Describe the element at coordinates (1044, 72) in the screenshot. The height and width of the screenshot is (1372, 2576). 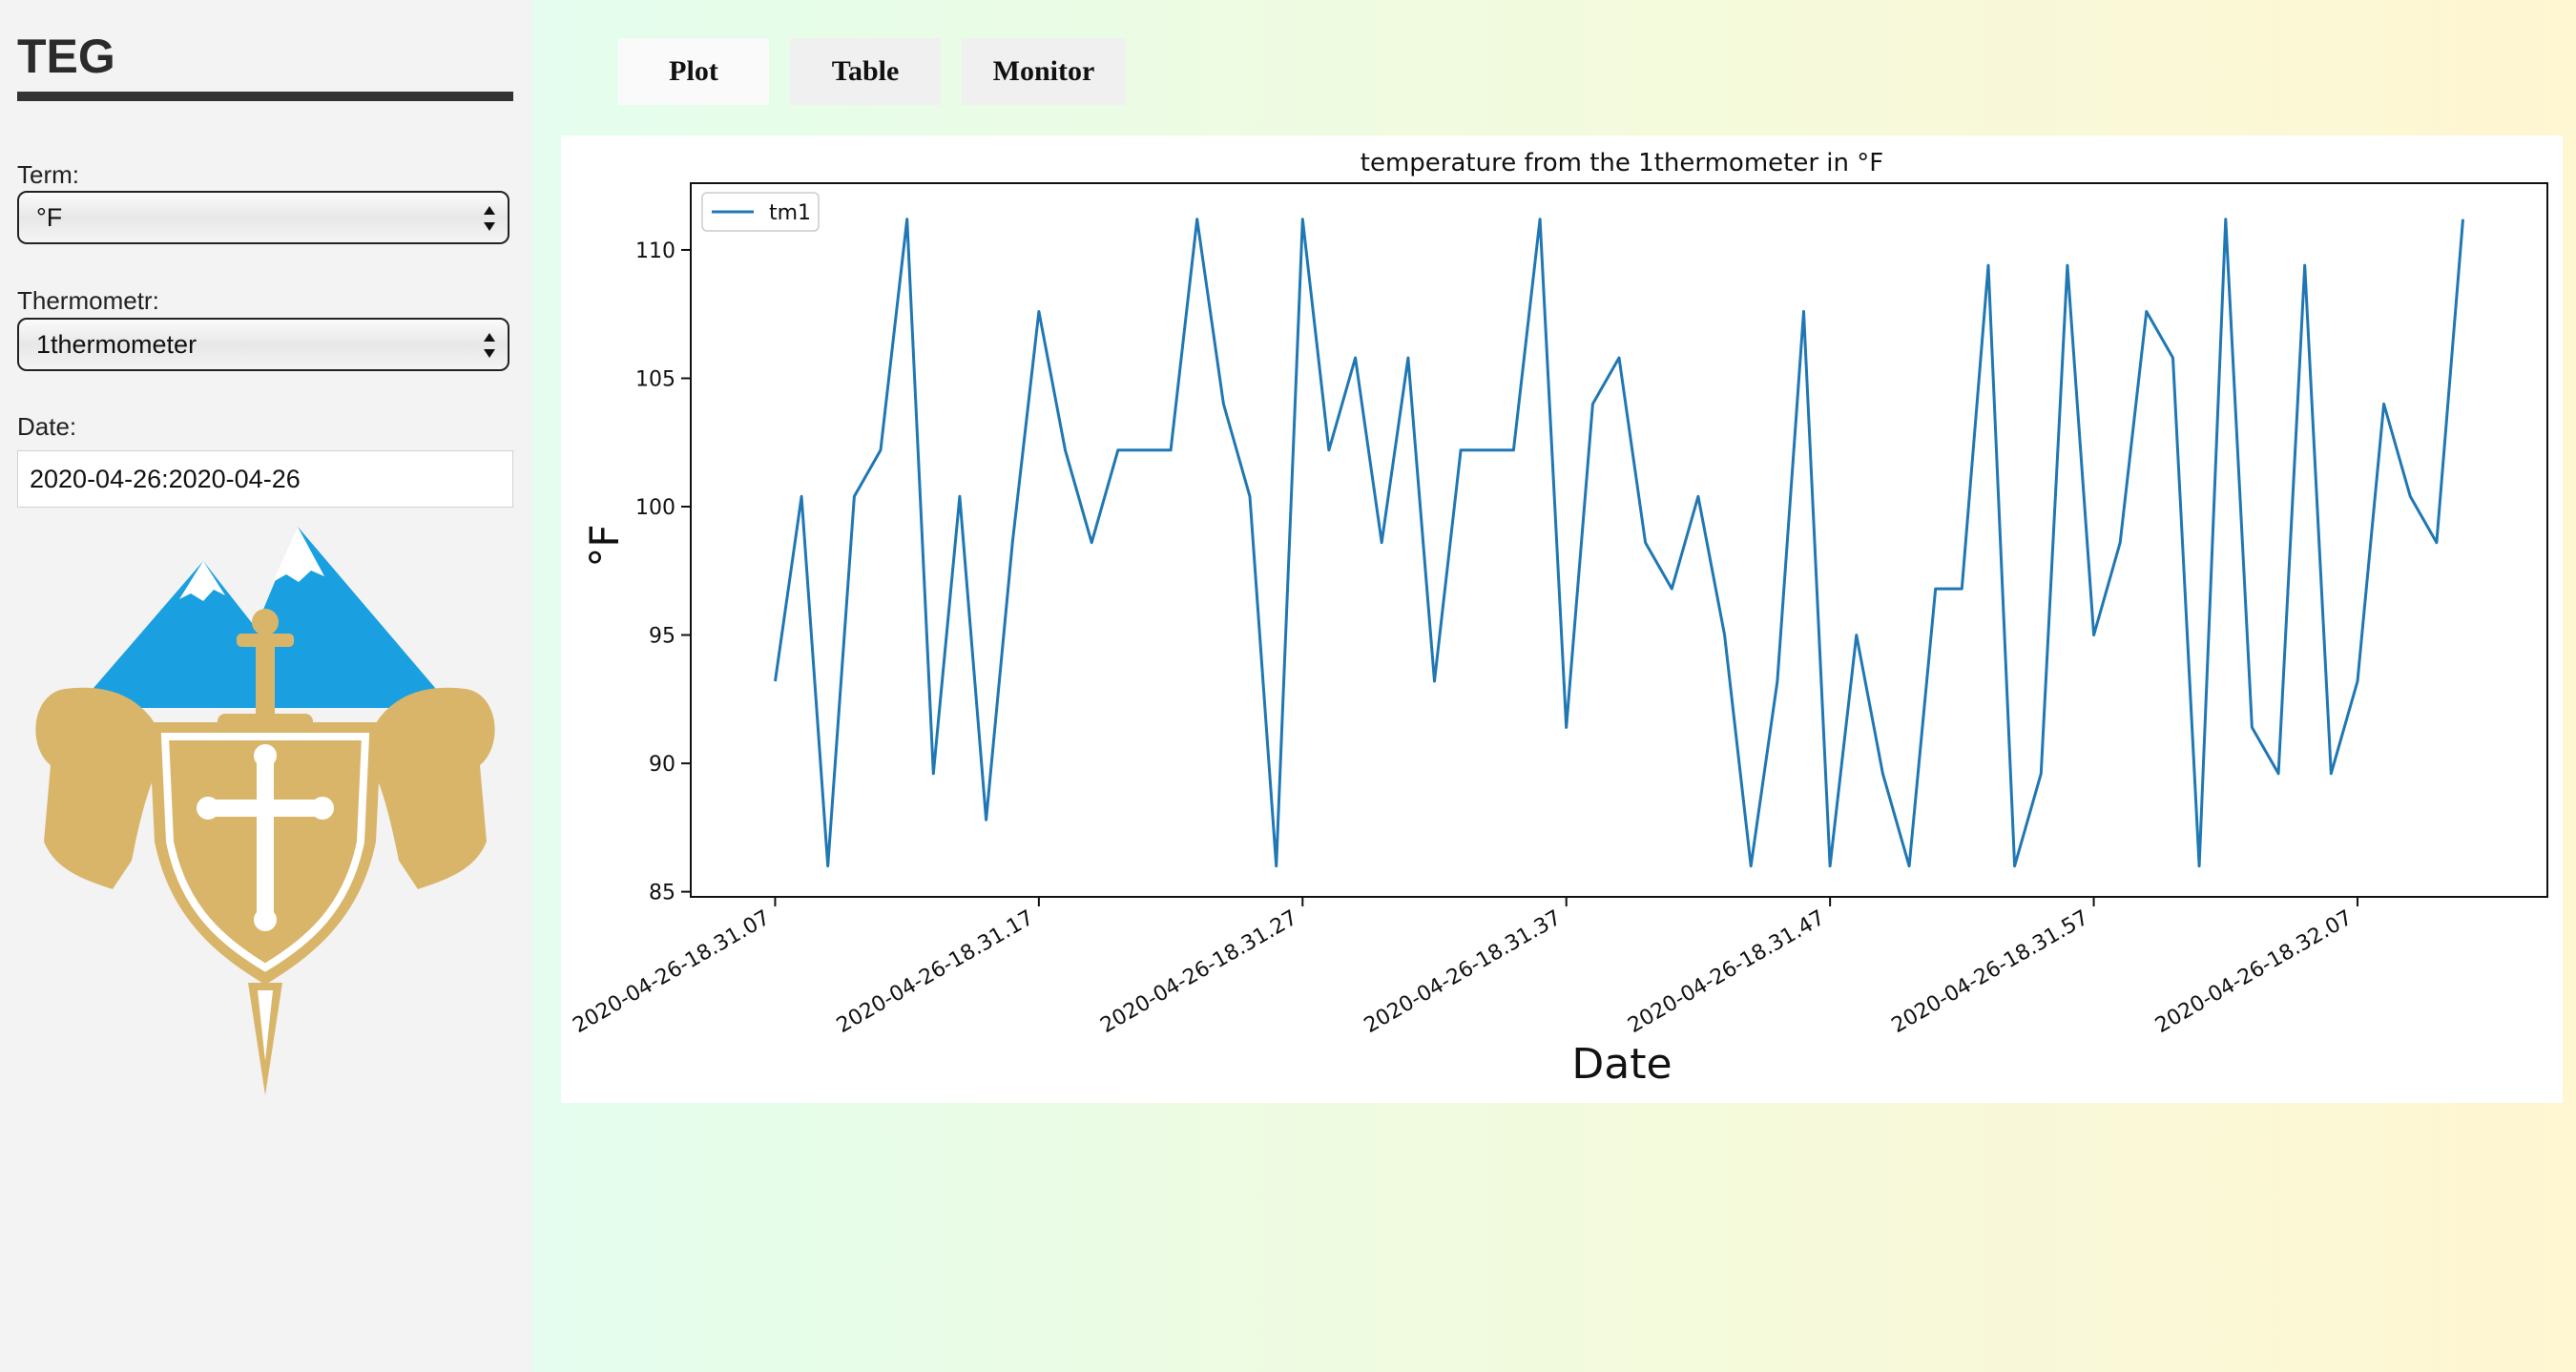
I see `tab-monitor: Monitor` at that location.